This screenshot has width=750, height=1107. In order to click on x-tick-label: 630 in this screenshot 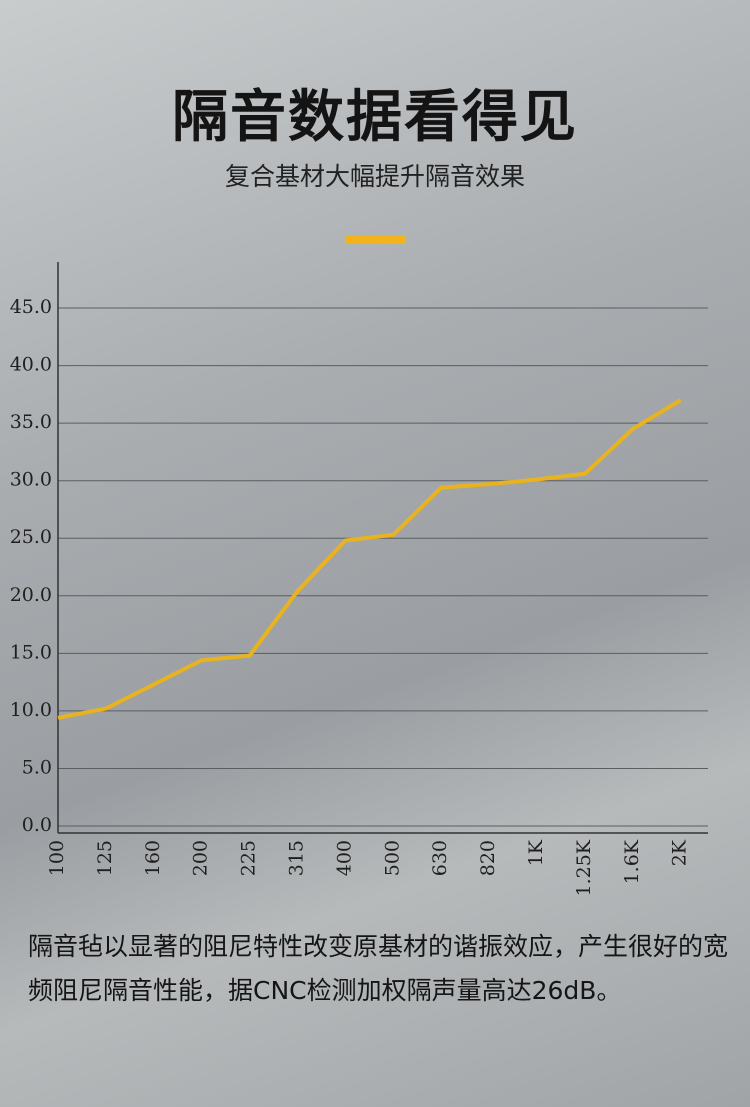, I will do `click(440, 858)`.